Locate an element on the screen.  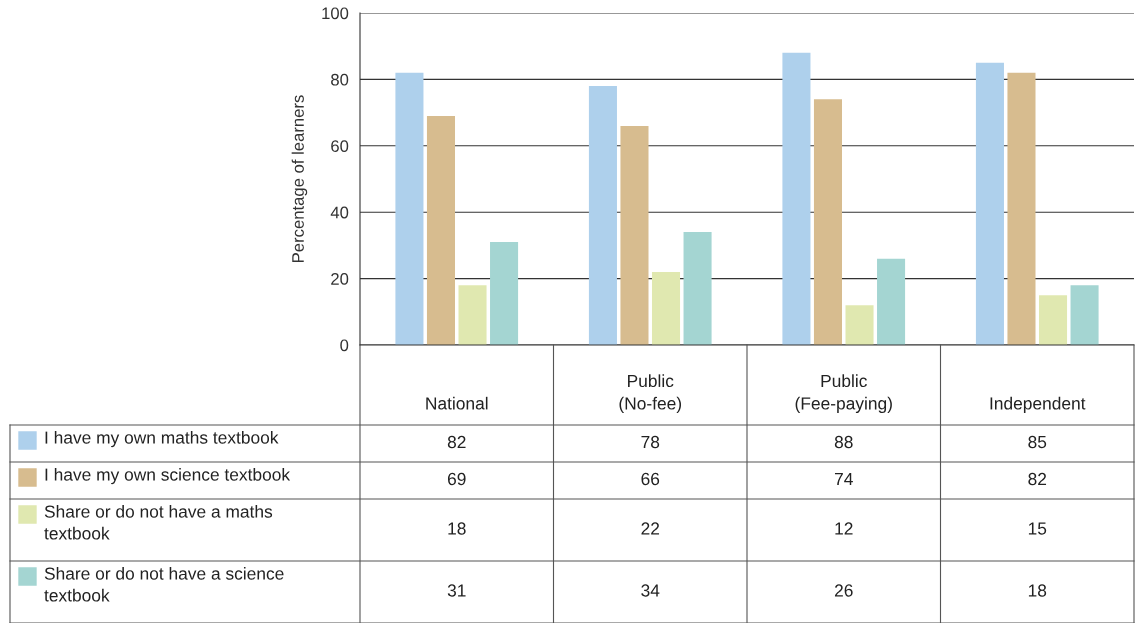
data-label: 78 is located at coordinates (650, 442).